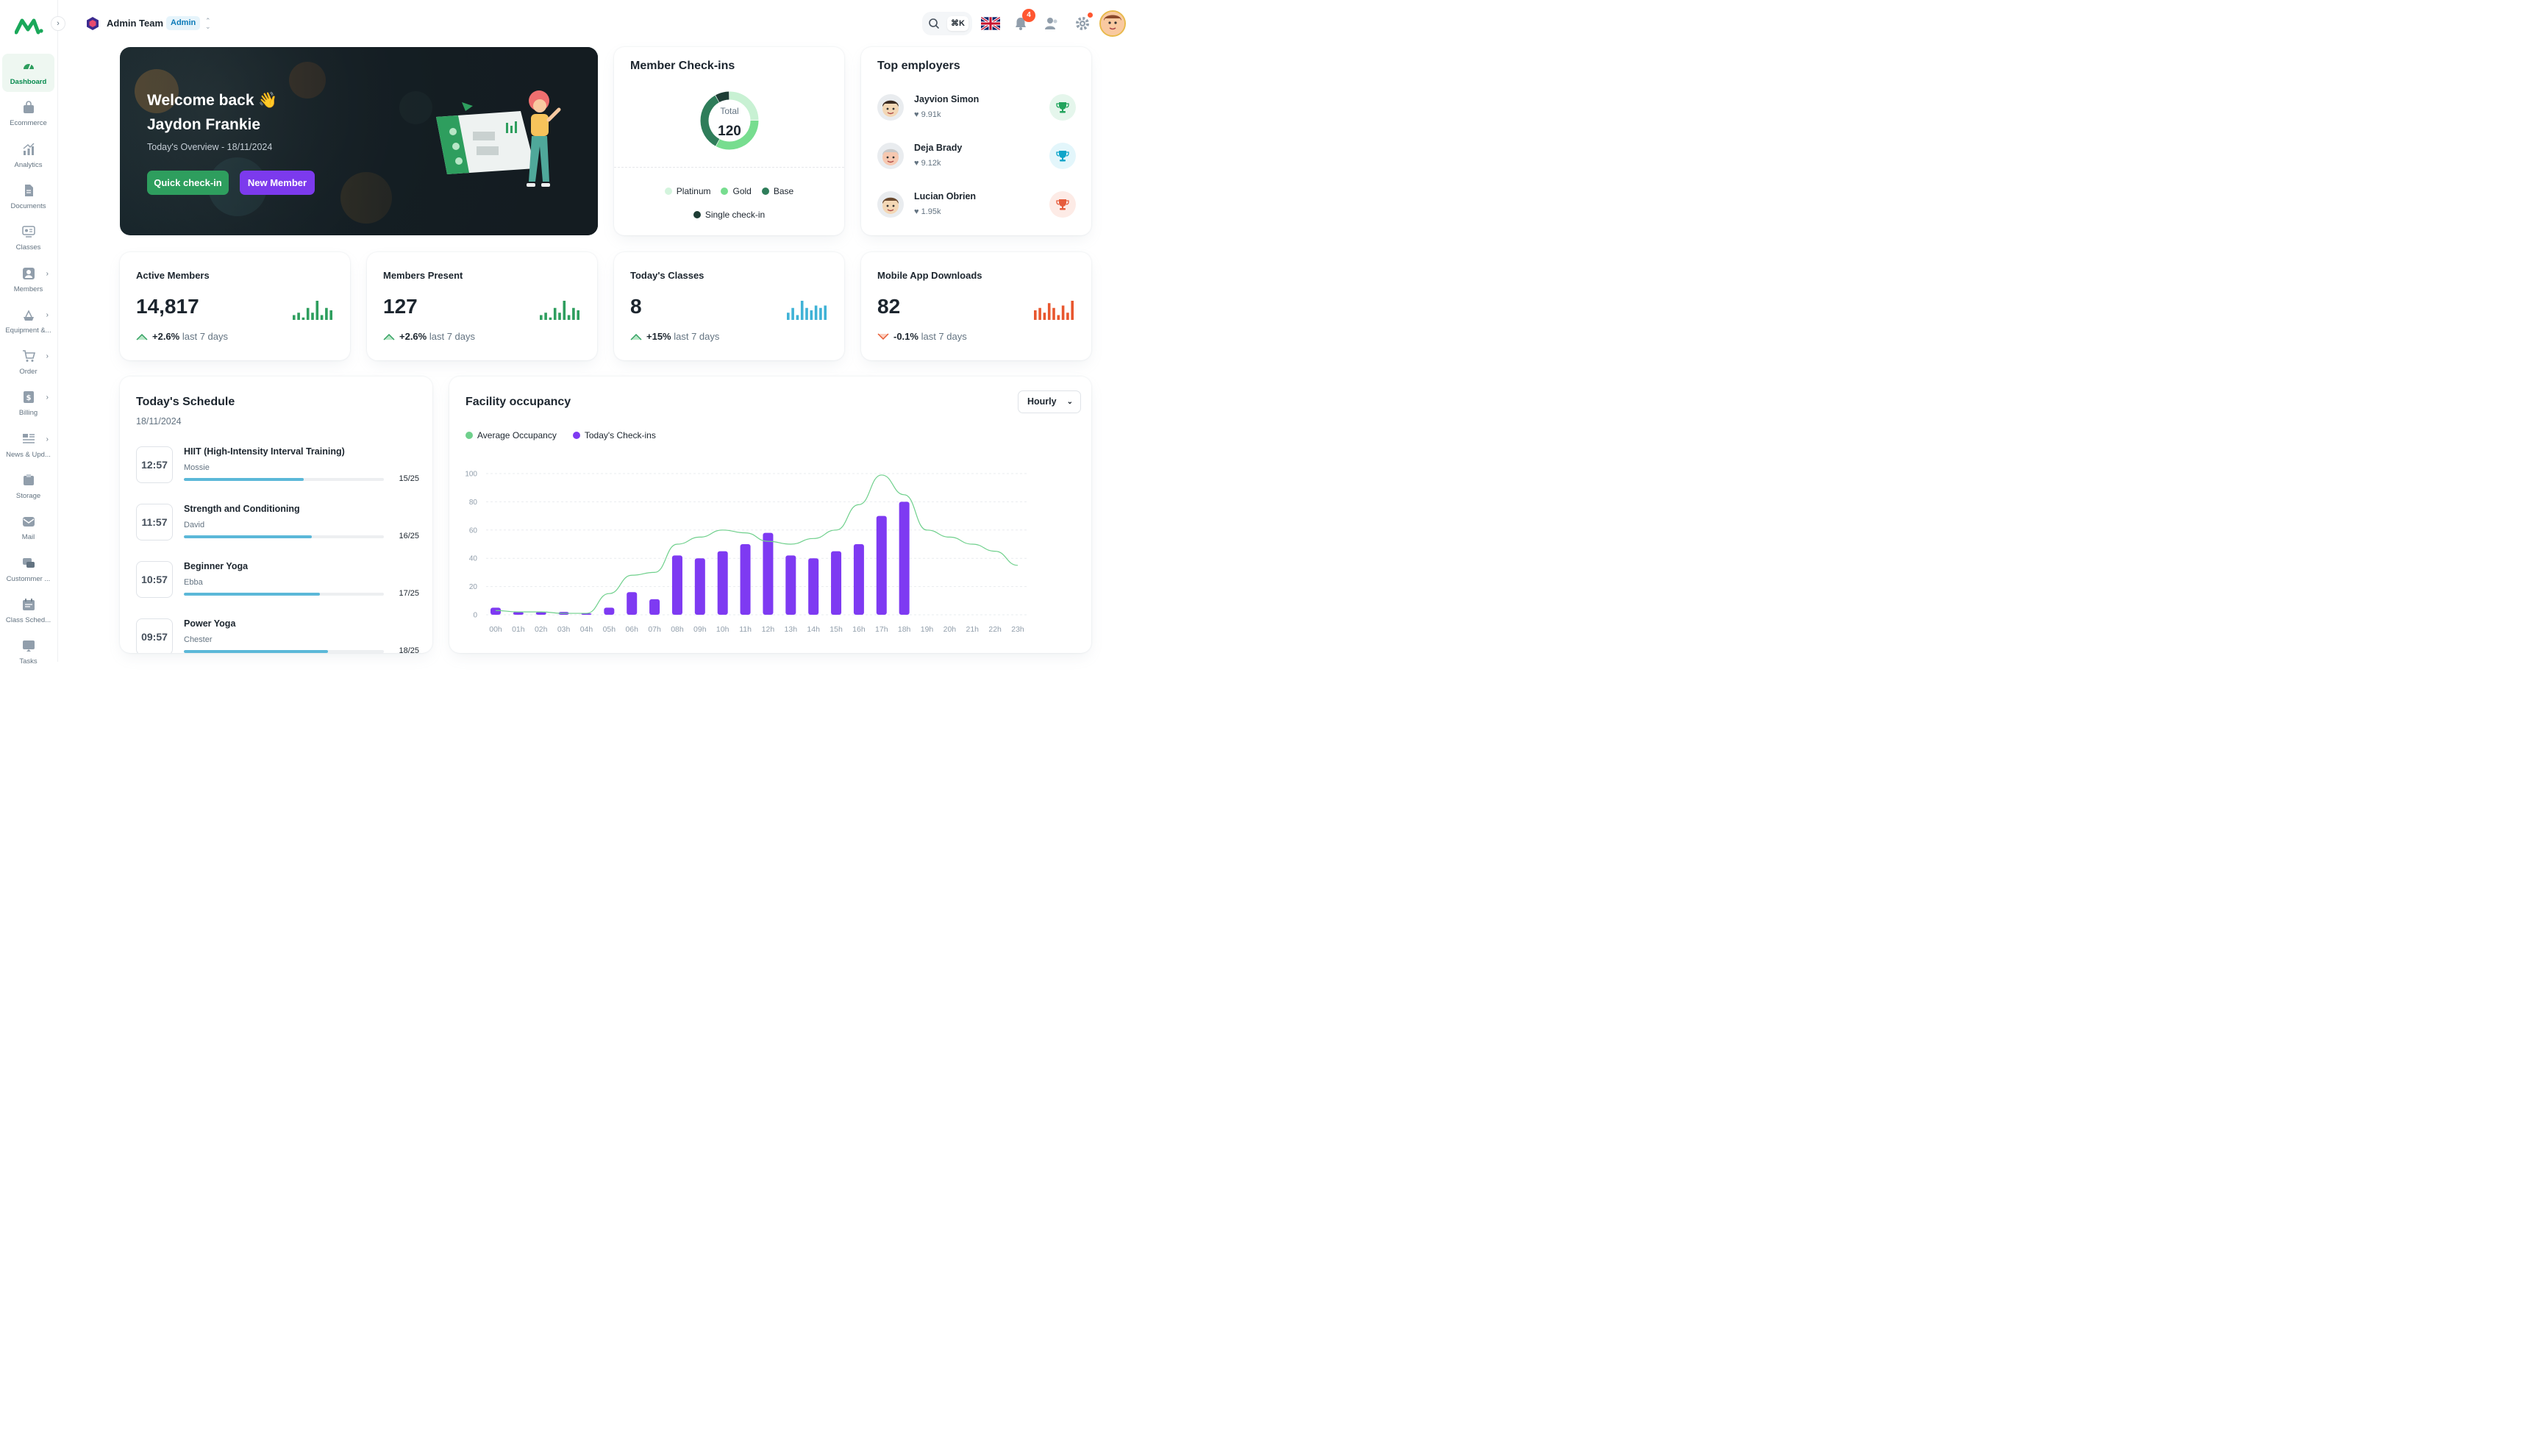 The width and height of the screenshot is (2540, 1456). I want to click on contacts-icon, so click(1051, 23).